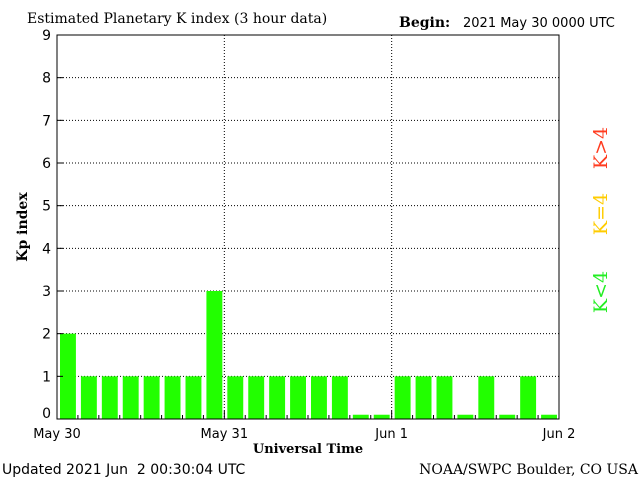  What do you see at coordinates (601, 214) in the screenshot?
I see `legend-k-equal-4: K=4` at bounding box center [601, 214].